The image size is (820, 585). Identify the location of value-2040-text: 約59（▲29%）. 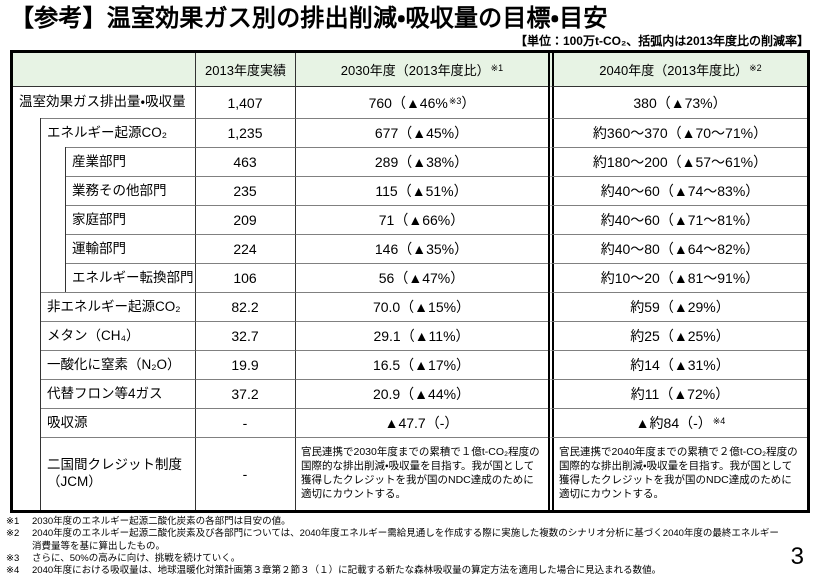
(680, 307).